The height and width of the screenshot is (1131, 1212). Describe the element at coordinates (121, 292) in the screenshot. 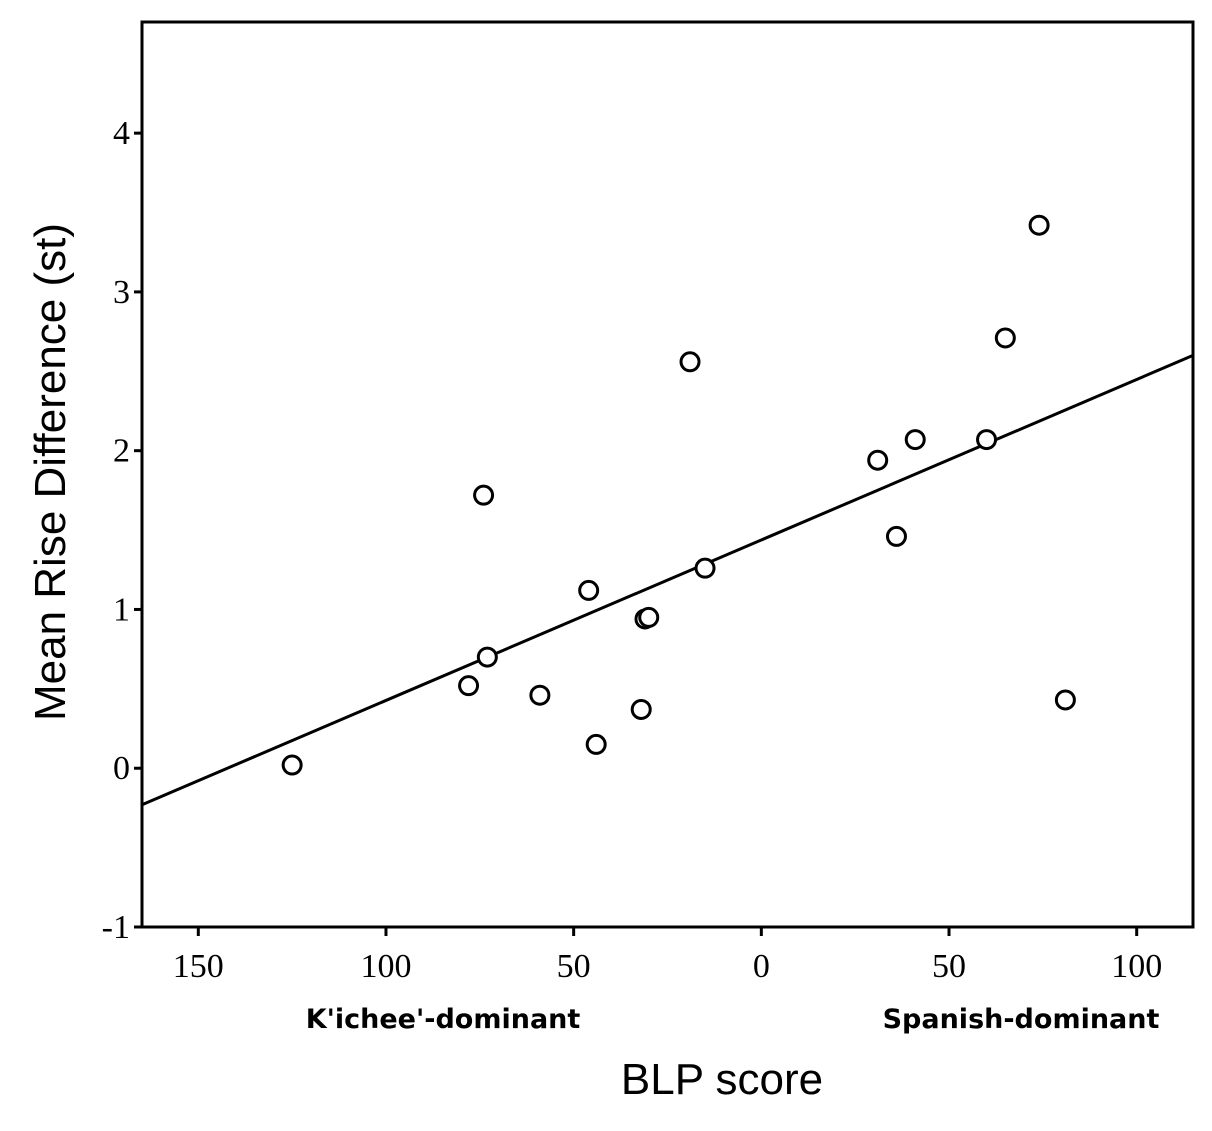

I see `y-tick-label: 3` at that location.